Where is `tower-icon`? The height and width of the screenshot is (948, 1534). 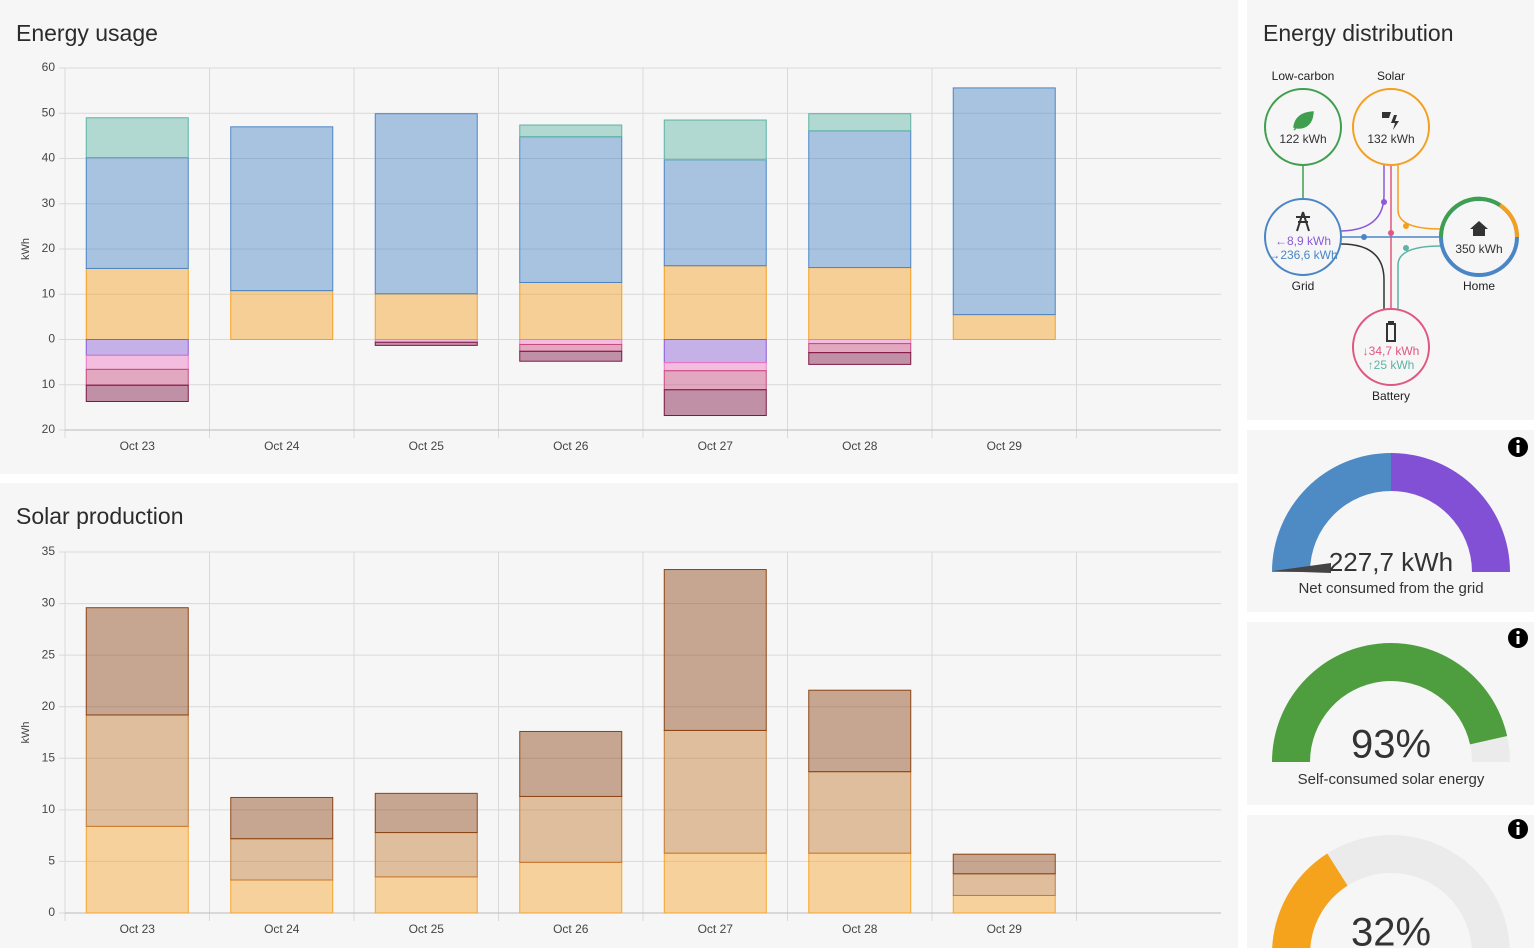 tower-icon is located at coordinates (1303, 221).